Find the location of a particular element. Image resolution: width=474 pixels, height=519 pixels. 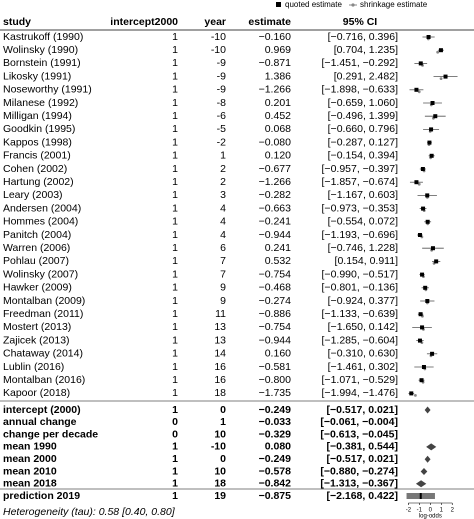

estimate-cell: 0.452 is located at coordinates (278, 116).